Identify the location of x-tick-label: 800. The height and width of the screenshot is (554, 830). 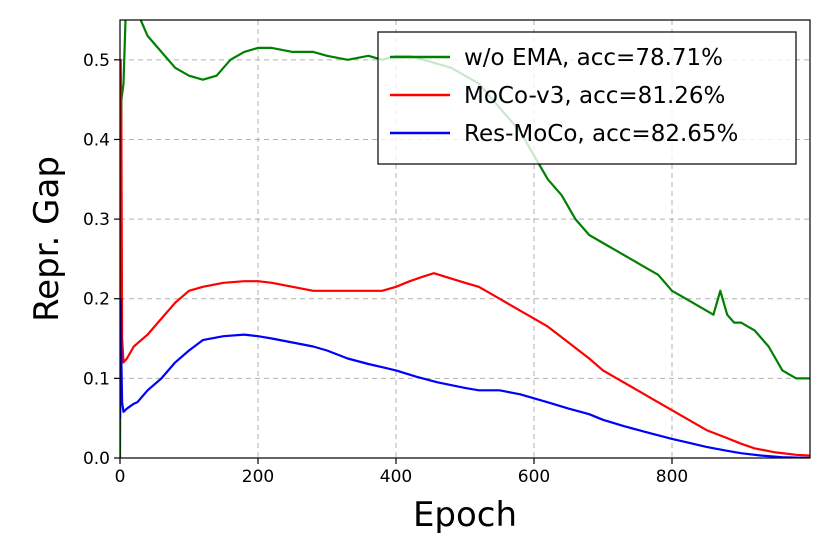
(672, 477).